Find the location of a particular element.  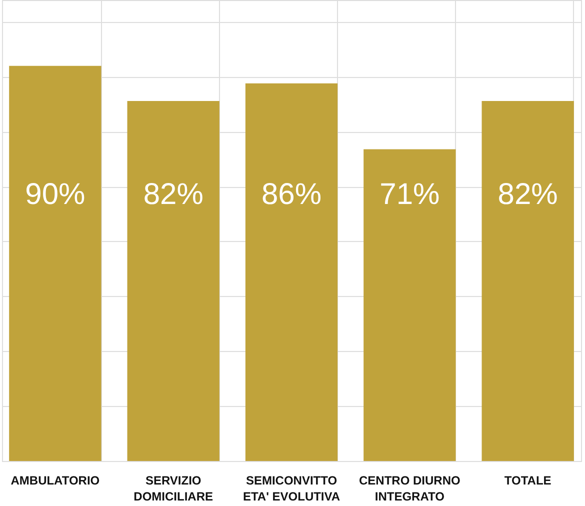

x-tick-label: CENTRO DIURNO INTEGRATO is located at coordinates (409, 489).